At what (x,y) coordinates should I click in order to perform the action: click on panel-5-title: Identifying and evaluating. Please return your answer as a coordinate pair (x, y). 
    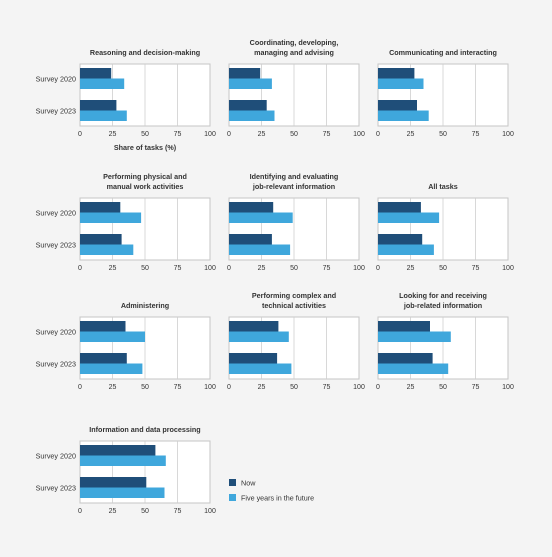
    Looking at the image, I should click on (294, 176).